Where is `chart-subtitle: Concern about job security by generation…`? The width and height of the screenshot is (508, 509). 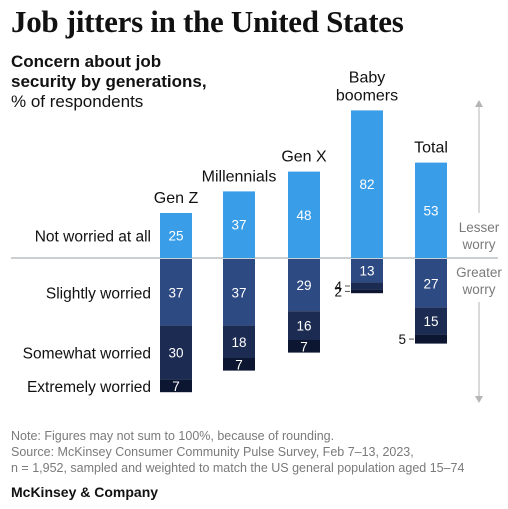 chart-subtitle: Concern about job security by generation… is located at coordinates (111, 82).